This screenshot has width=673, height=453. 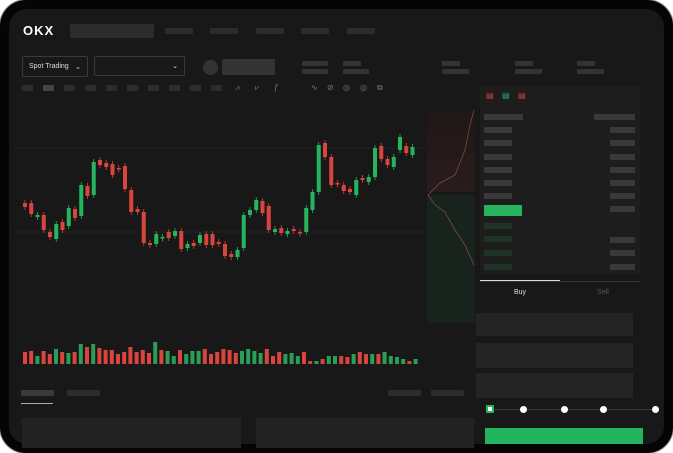 What do you see at coordinates (112, 31) in the screenshot?
I see `search-bar-placeholder` at bounding box center [112, 31].